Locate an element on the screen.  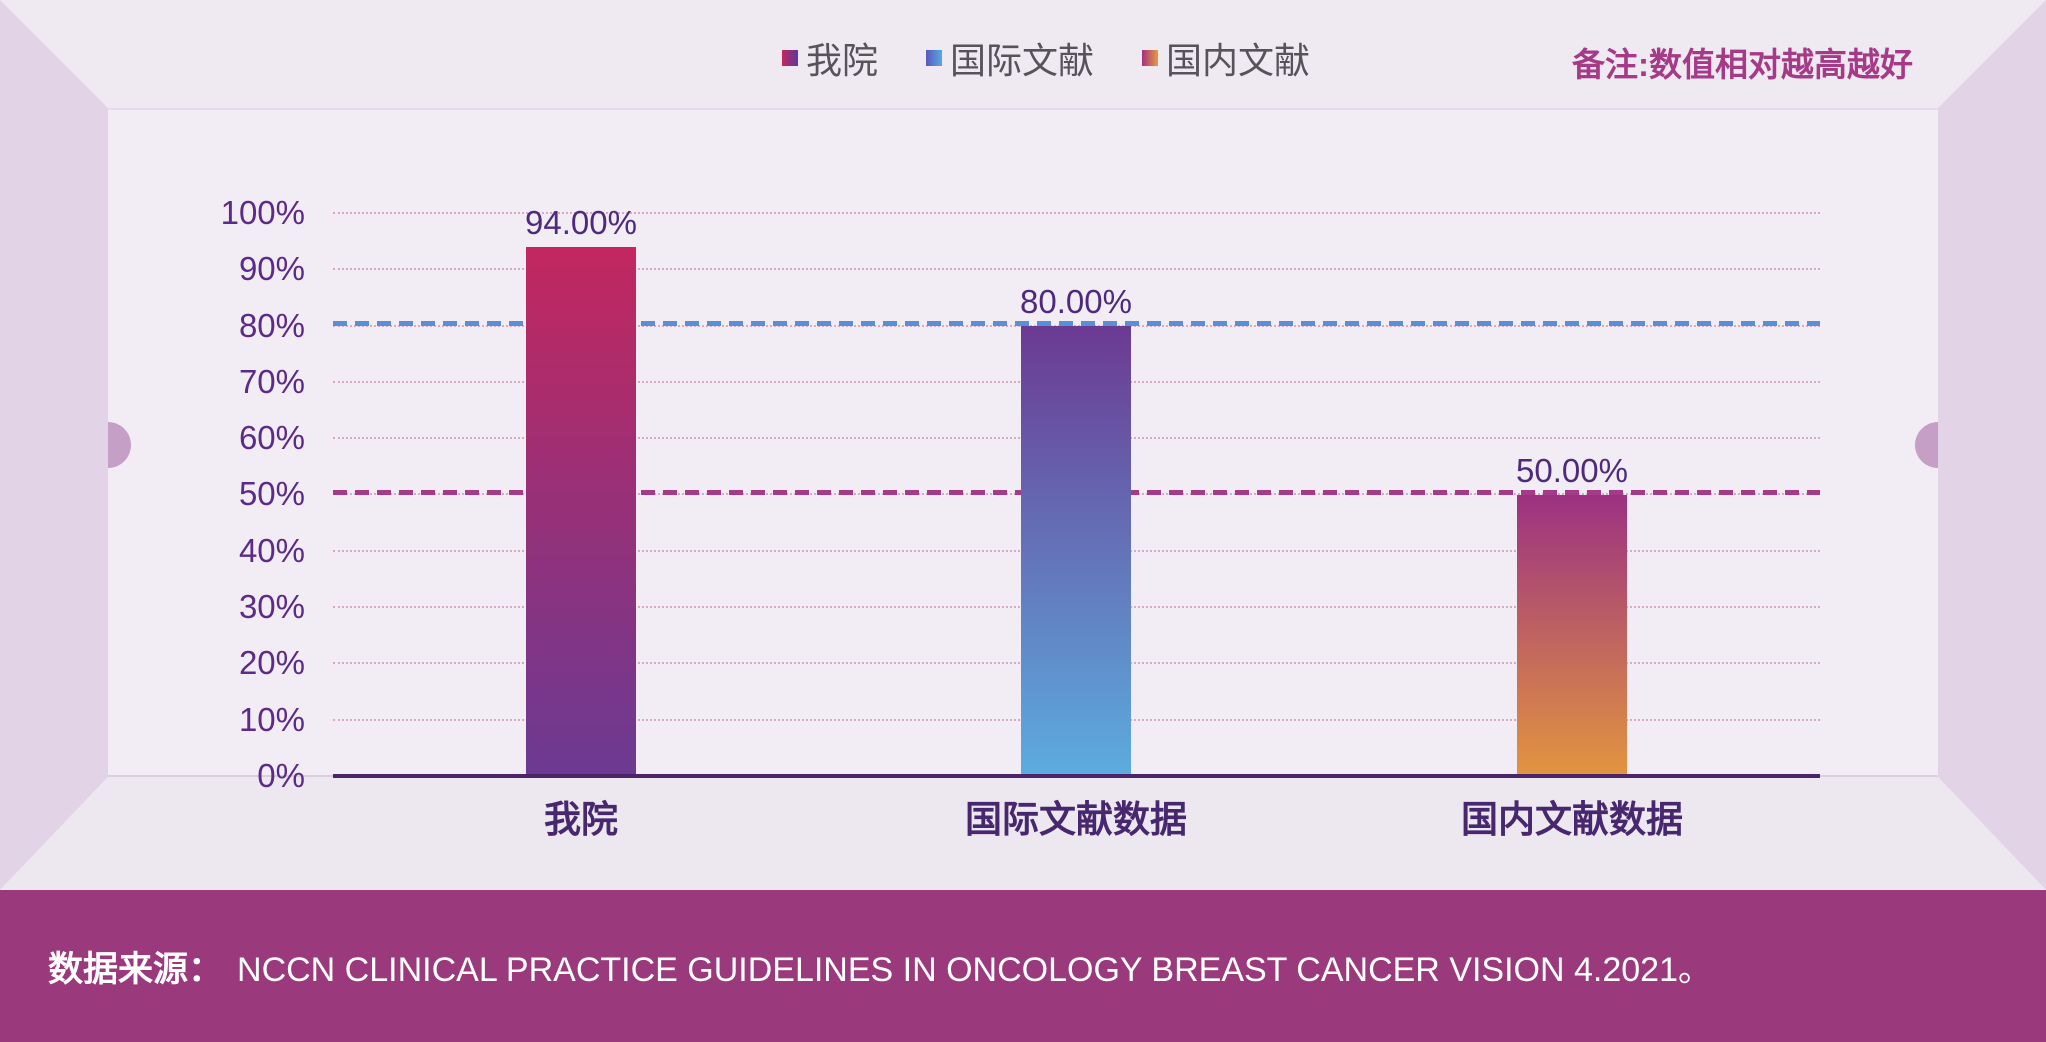
x-axis-line is located at coordinates (1076, 776).